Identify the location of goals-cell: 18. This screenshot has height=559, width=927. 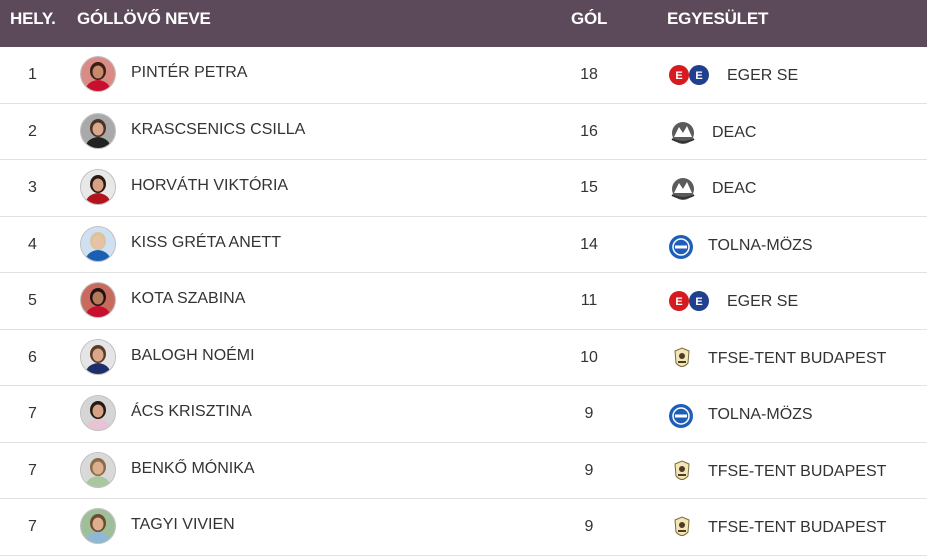
(589, 74).